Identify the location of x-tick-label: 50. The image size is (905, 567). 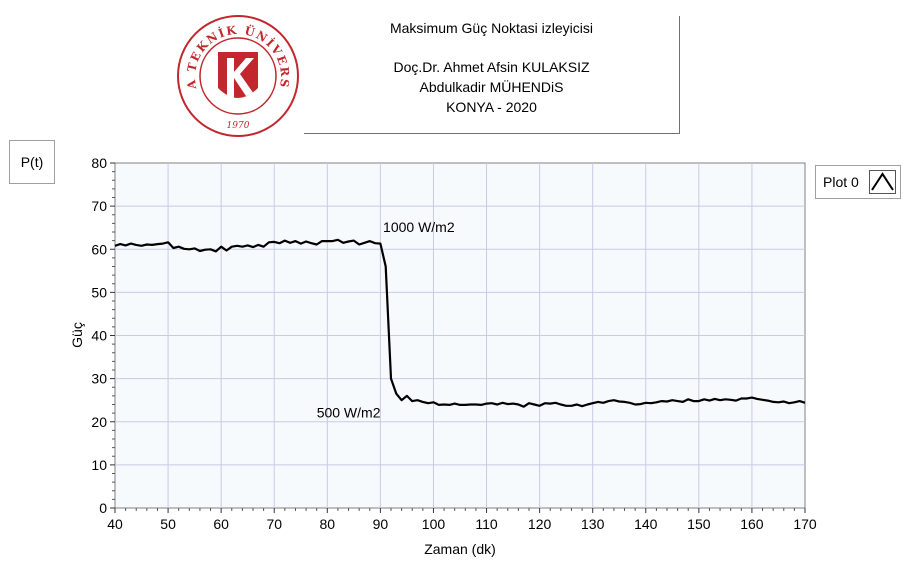
(168, 524).